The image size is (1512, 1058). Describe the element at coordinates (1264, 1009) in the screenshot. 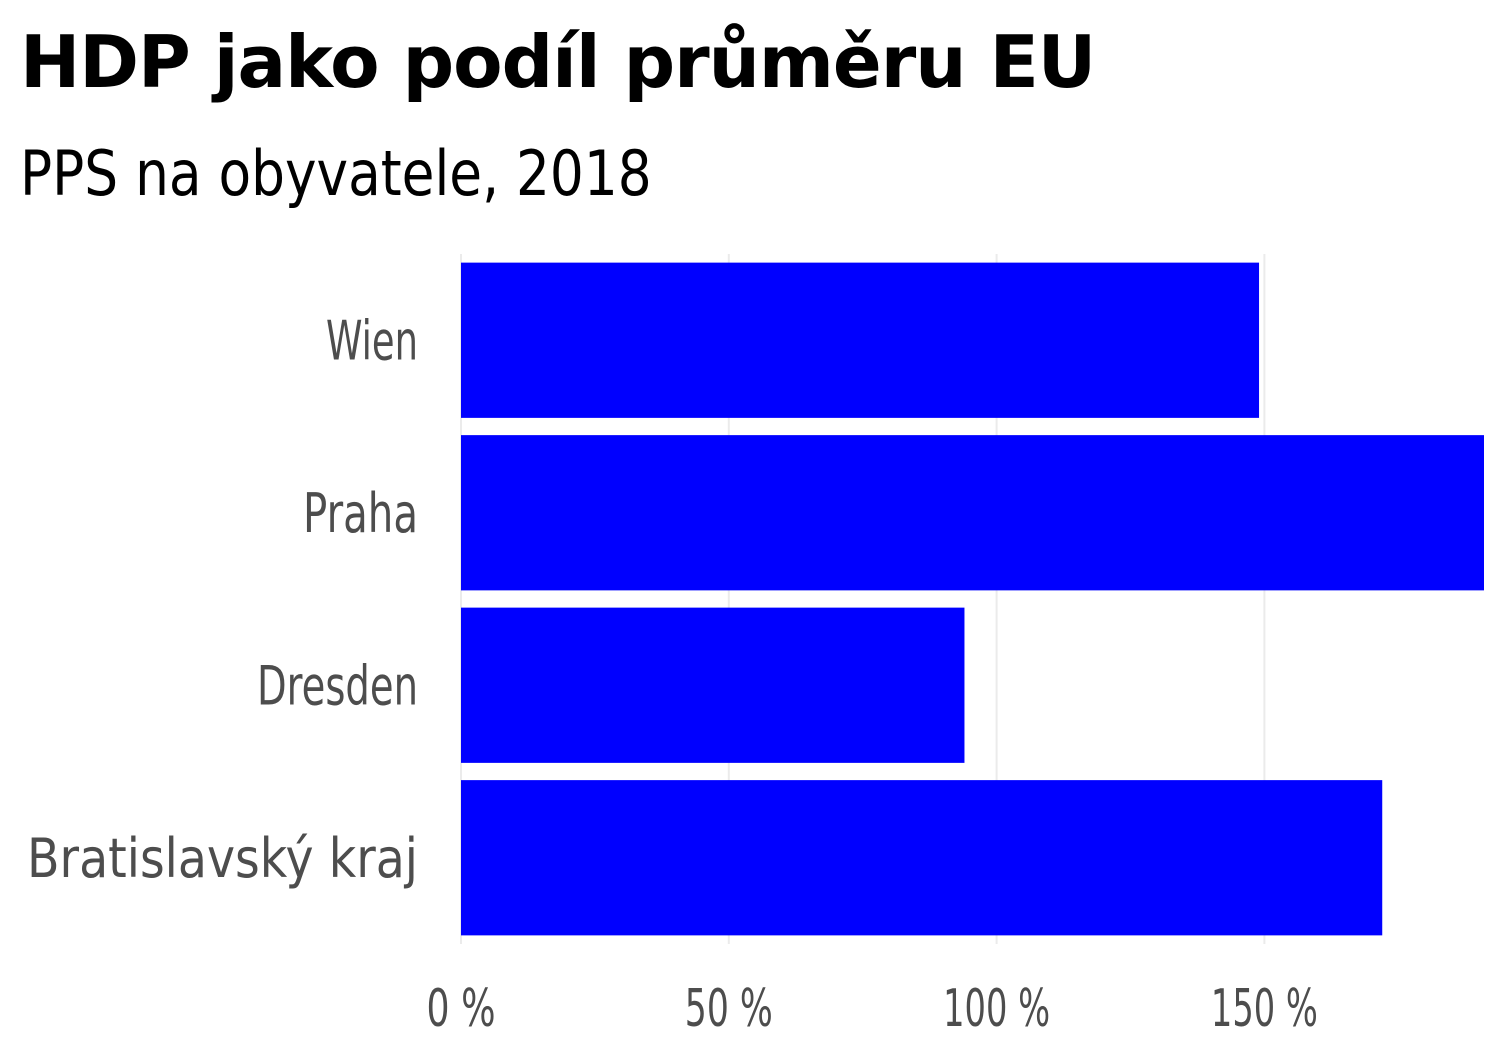

I see `x-tick-label: 150 %` at that location.